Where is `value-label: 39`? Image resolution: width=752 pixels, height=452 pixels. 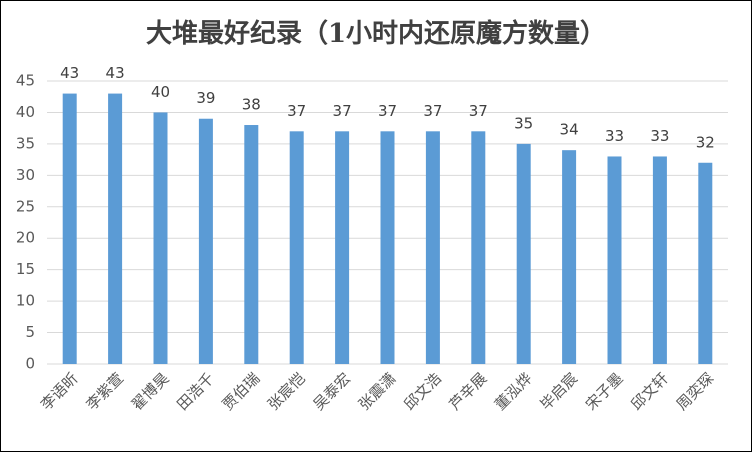
value-label: 39 is located at coordinates (205, 98).